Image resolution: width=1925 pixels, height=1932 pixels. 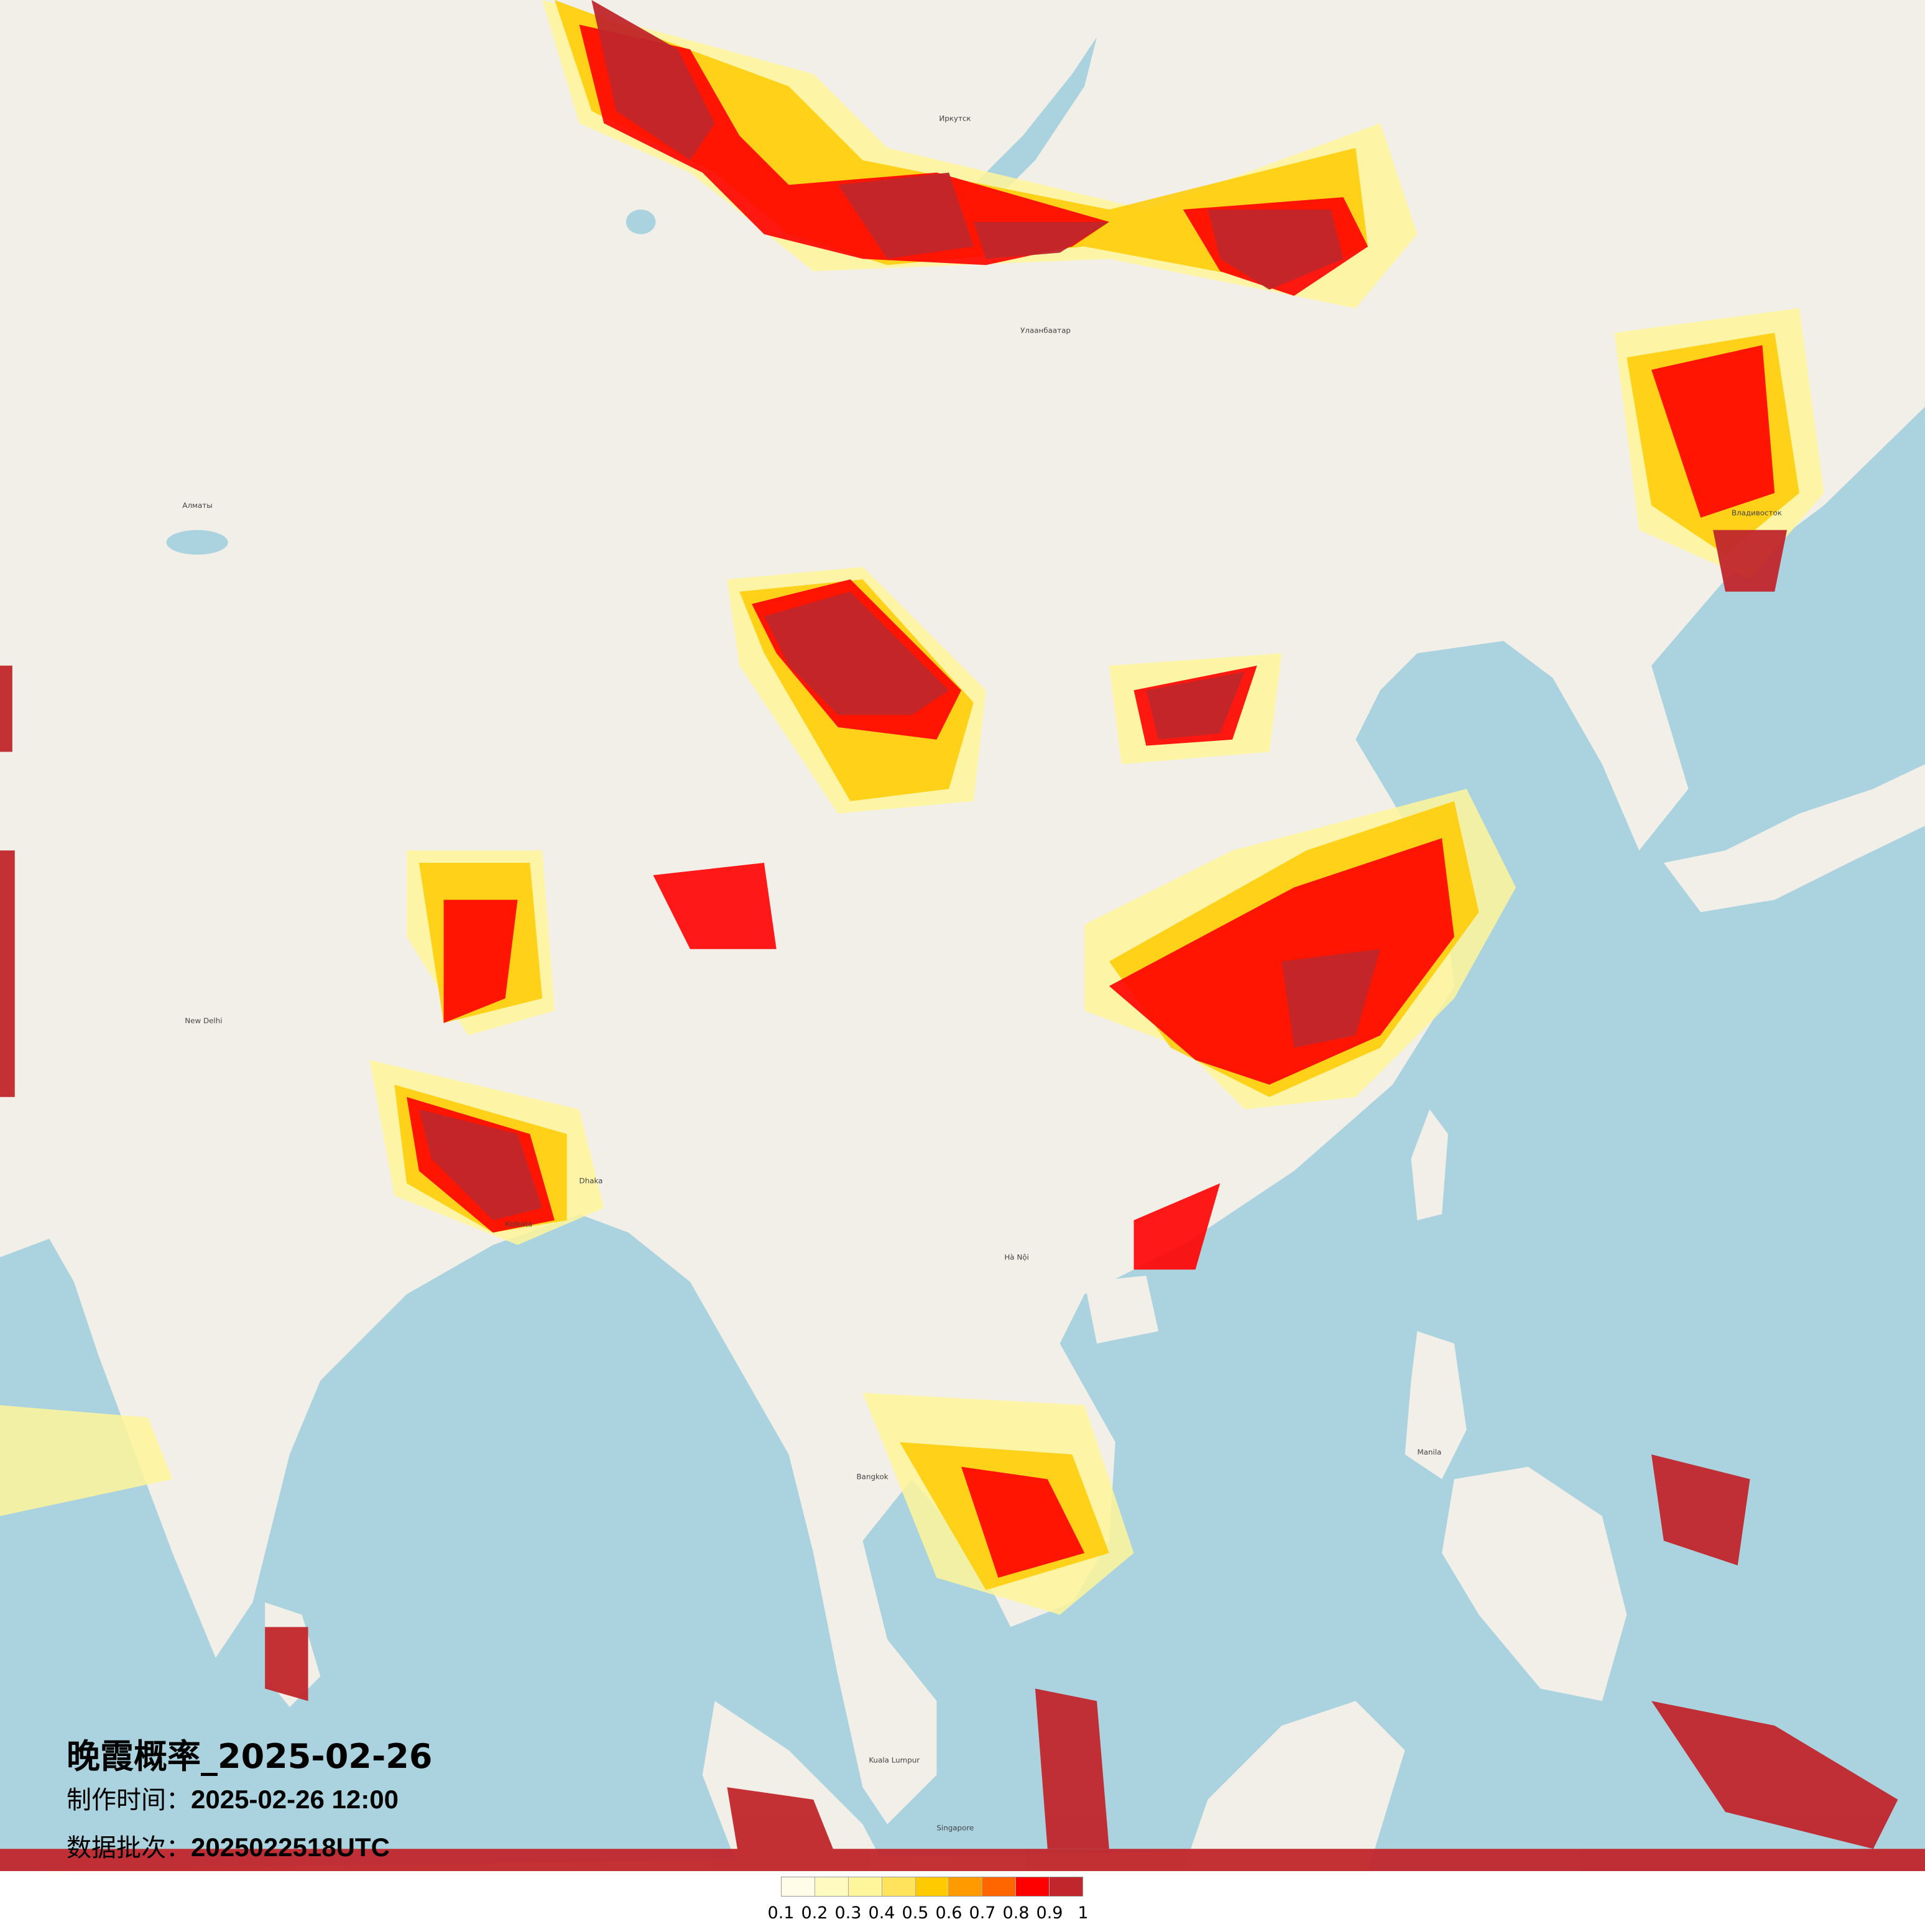 I want to click on legend-tick-label: 0.7, so click(x=982, y=1913).